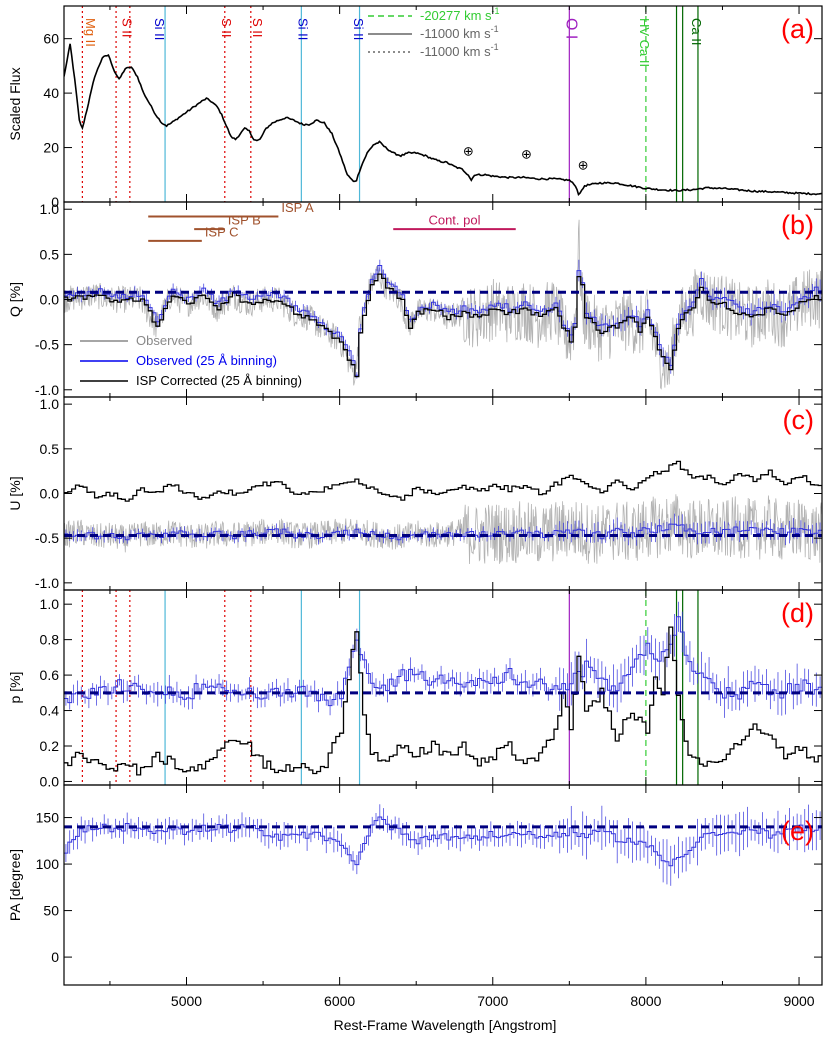 The width and height of the screenshot is (830, 1043). Describe the element at coordinates (468, 151) in the screenshot. I see `telluric-marker-0: ⊕` at that location.